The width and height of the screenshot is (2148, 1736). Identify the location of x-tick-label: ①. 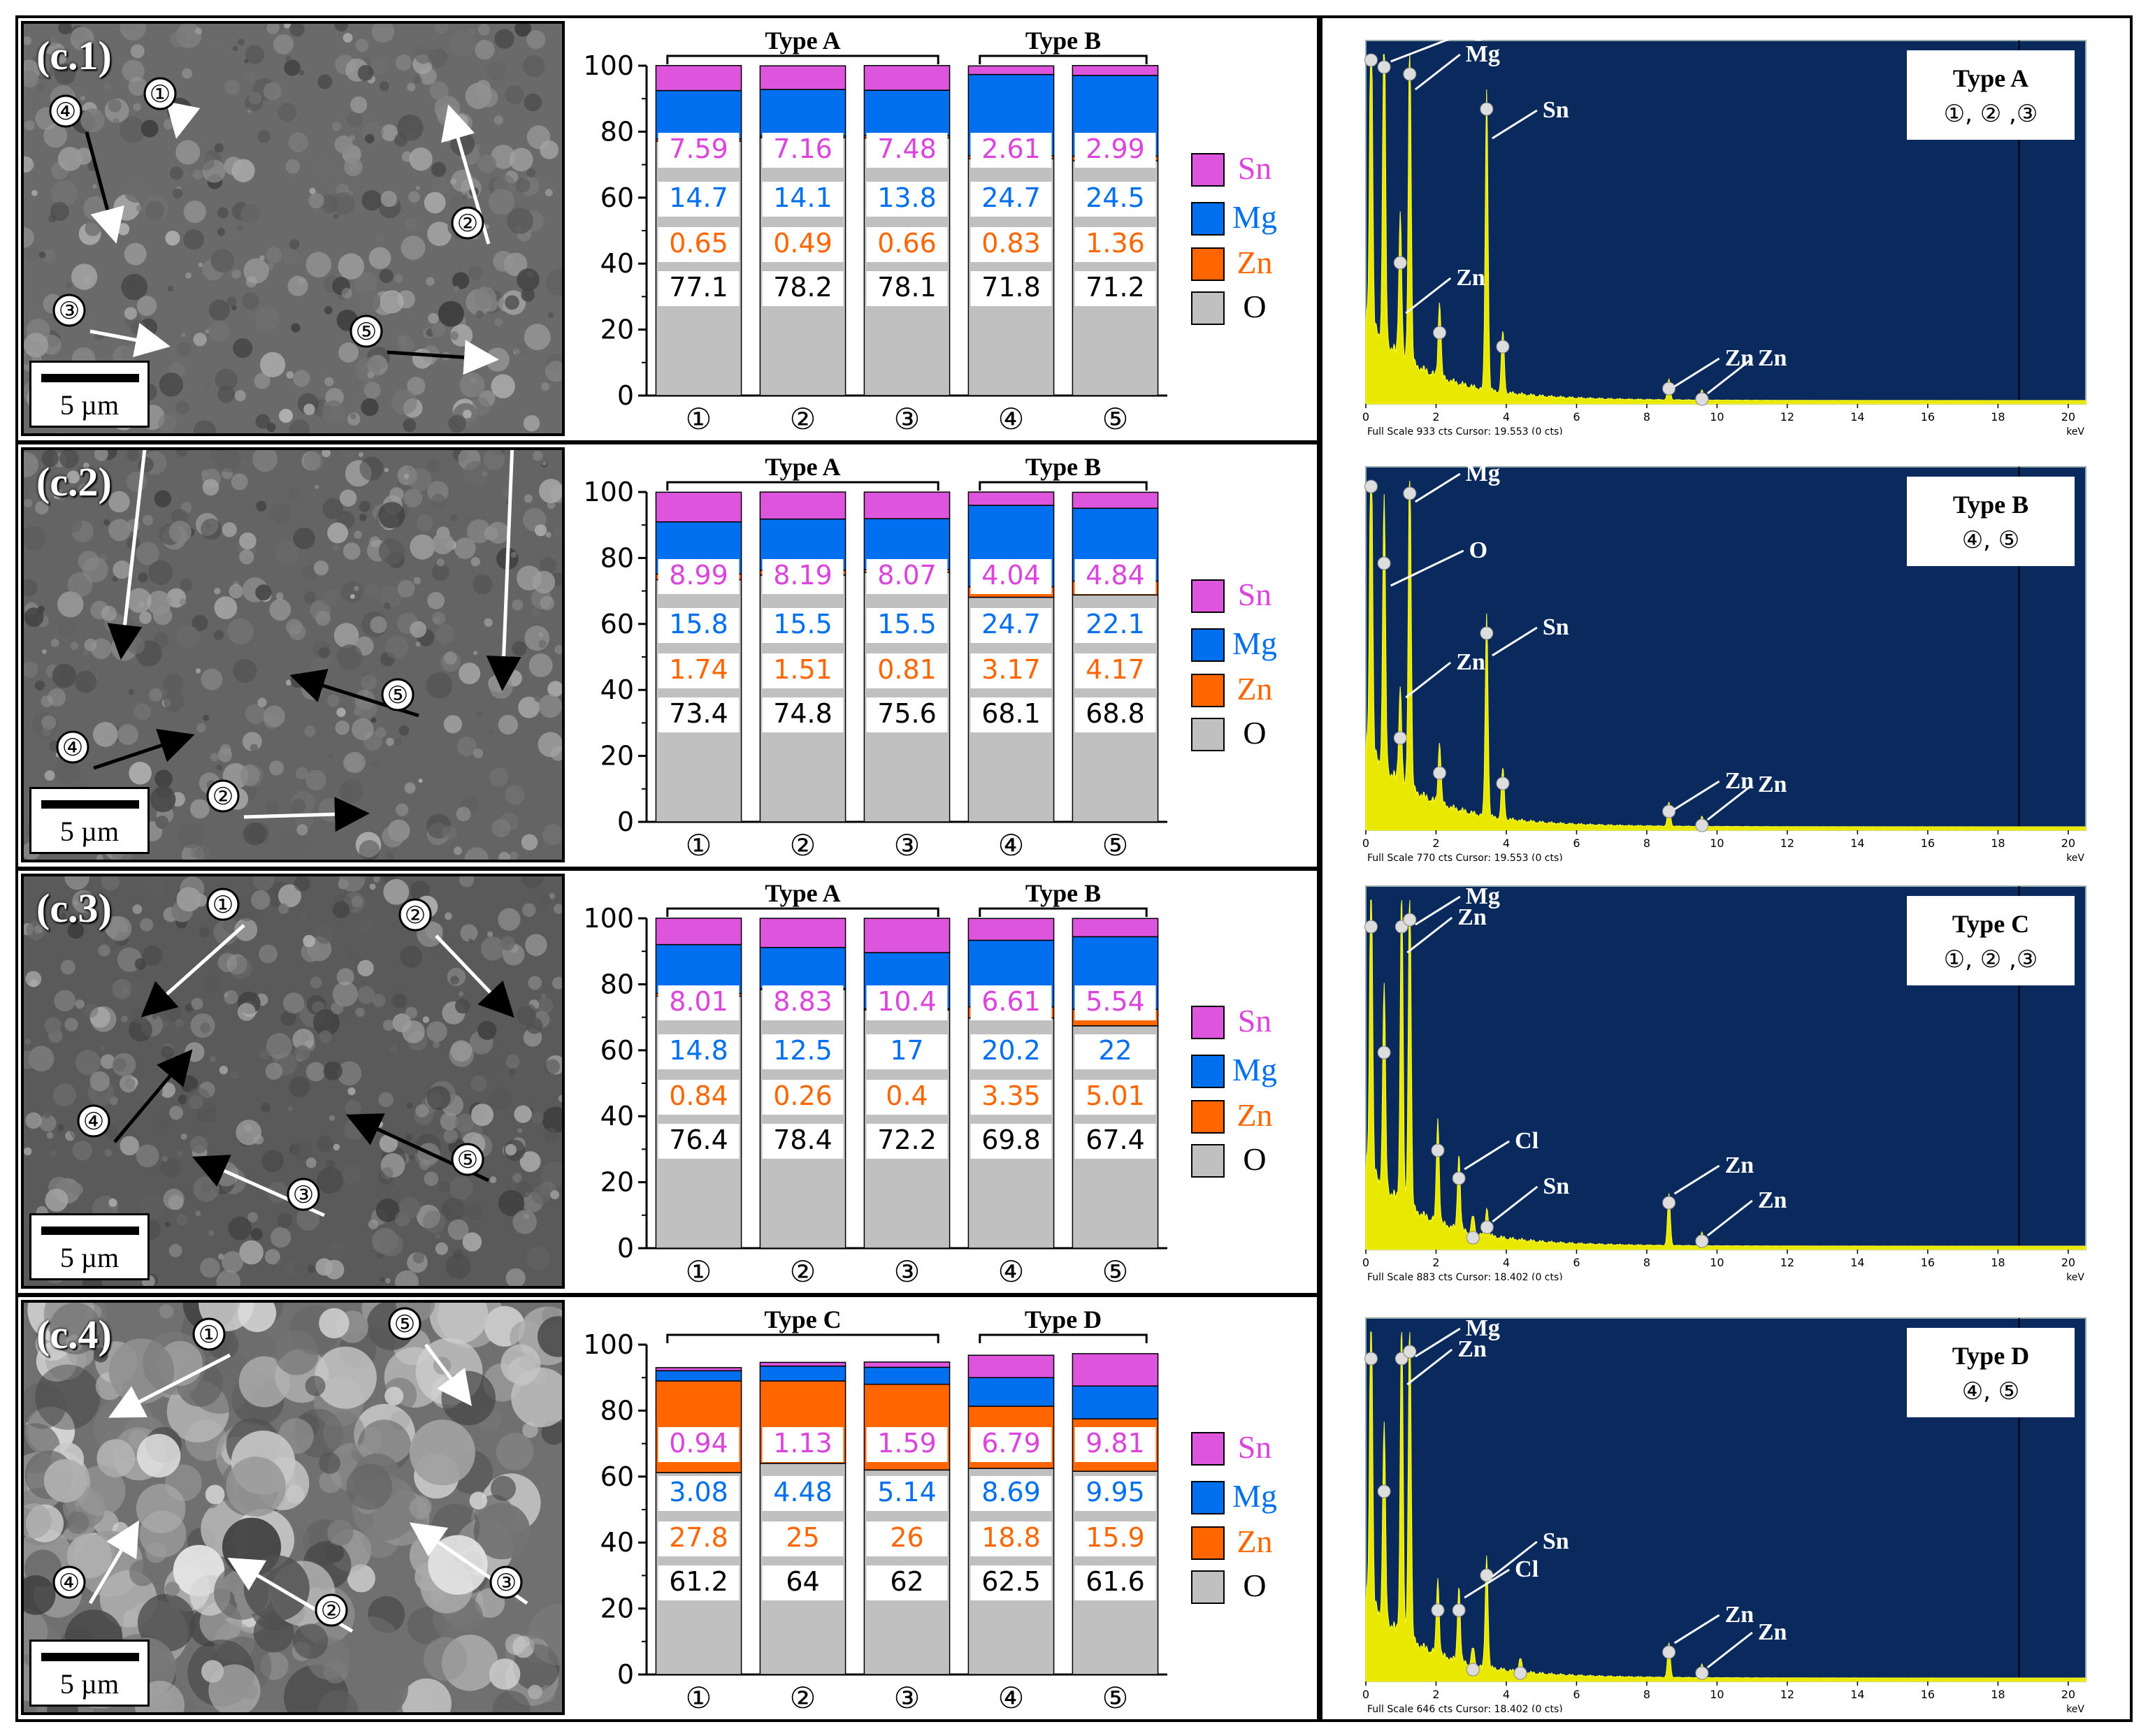
(699, 845).